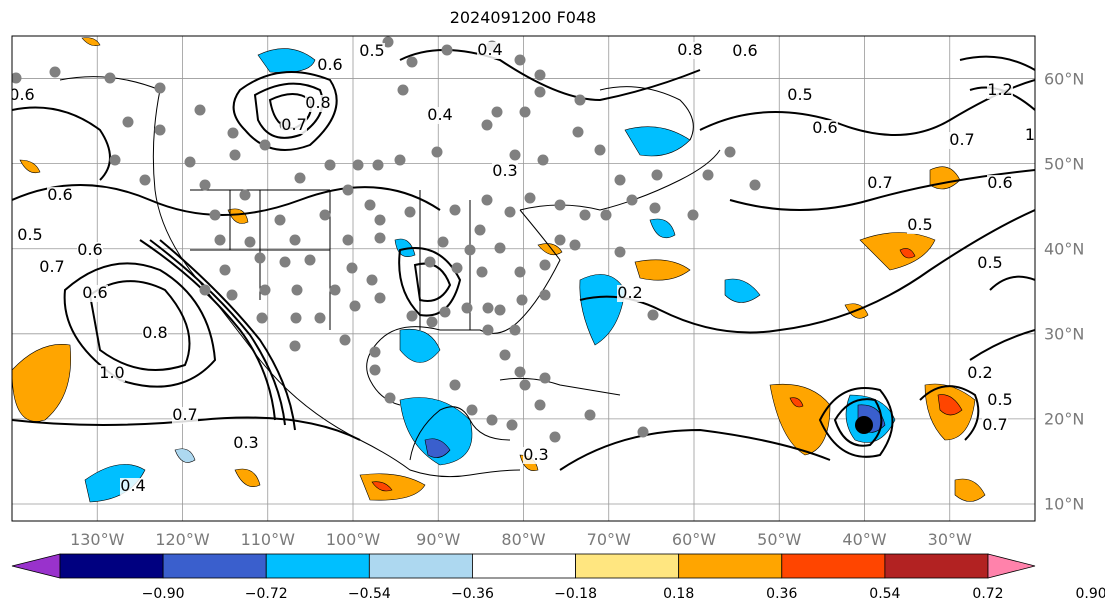 The height and width of the screenshot is (615, 1105). I want to click on colorbar-tick-label: −0.36, so click(472, 594).